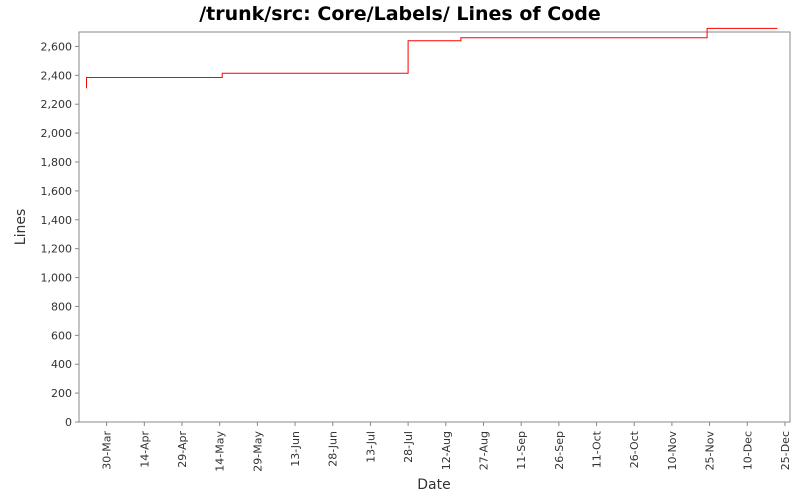 This screenshot has height=500, width=800. What do you see at coordinates (57, 162) in the screenshot?
I see `y-tick-label: 1,800` at bounding box center [57, 162].